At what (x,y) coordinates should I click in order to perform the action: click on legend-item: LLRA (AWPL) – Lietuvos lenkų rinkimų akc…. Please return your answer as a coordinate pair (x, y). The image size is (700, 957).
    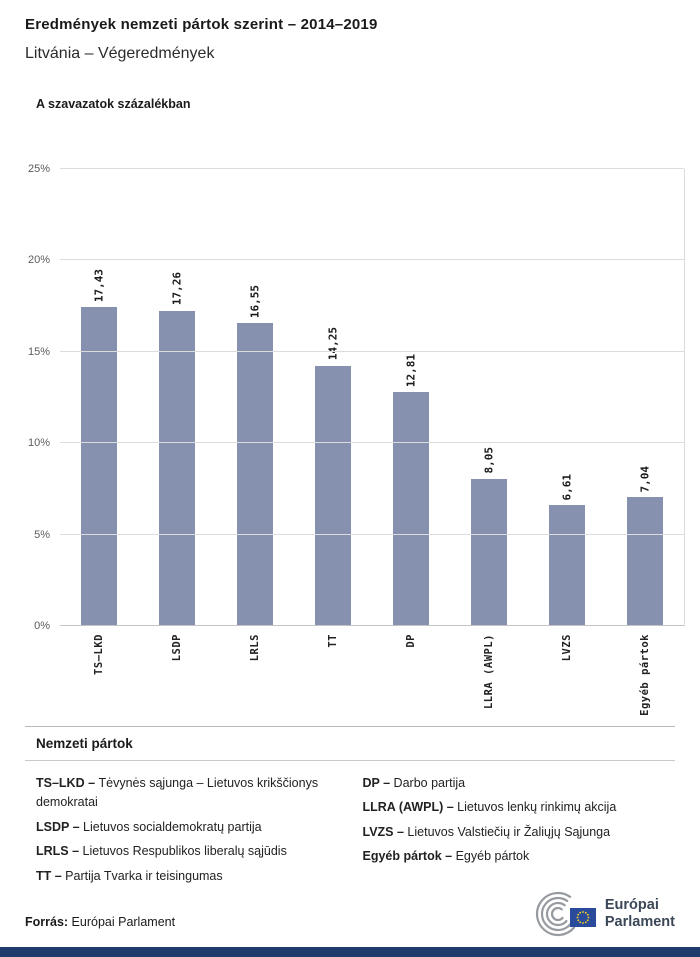
    Looking at the image, I should click on (512, 807).